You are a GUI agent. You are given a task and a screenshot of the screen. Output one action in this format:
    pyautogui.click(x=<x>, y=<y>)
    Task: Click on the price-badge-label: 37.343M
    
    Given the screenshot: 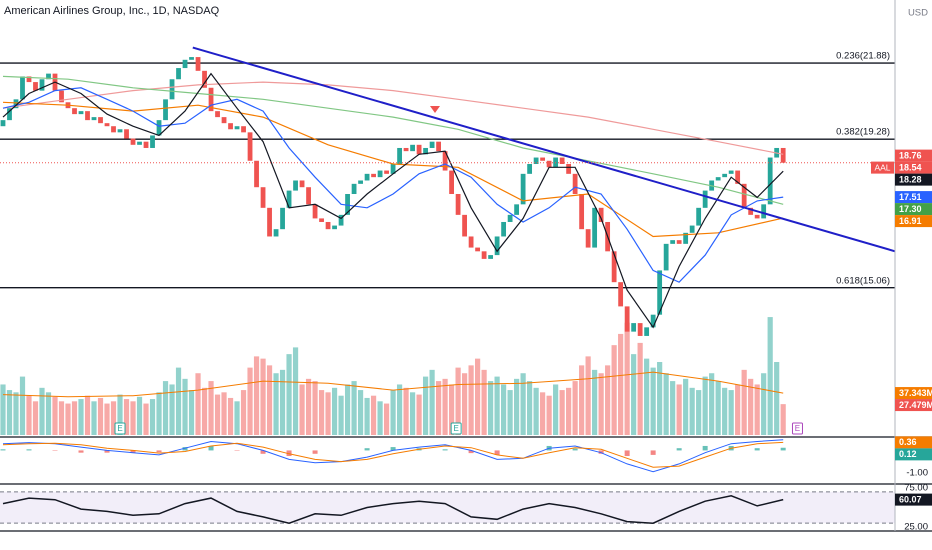 What is the action you would take?
    pyautogui.click(x=915, y=393)
    